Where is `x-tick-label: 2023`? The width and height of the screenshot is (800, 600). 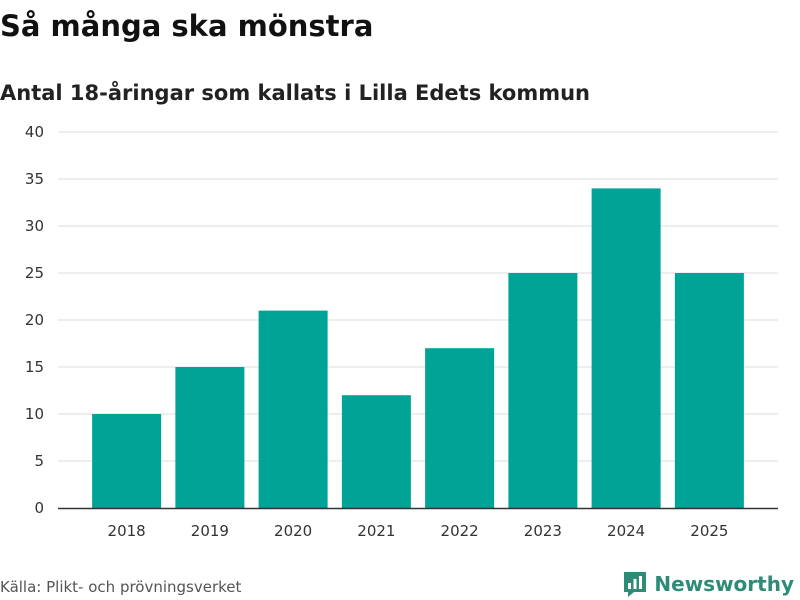
x-tick-label: 2023 is located at coordinates (543, 531).